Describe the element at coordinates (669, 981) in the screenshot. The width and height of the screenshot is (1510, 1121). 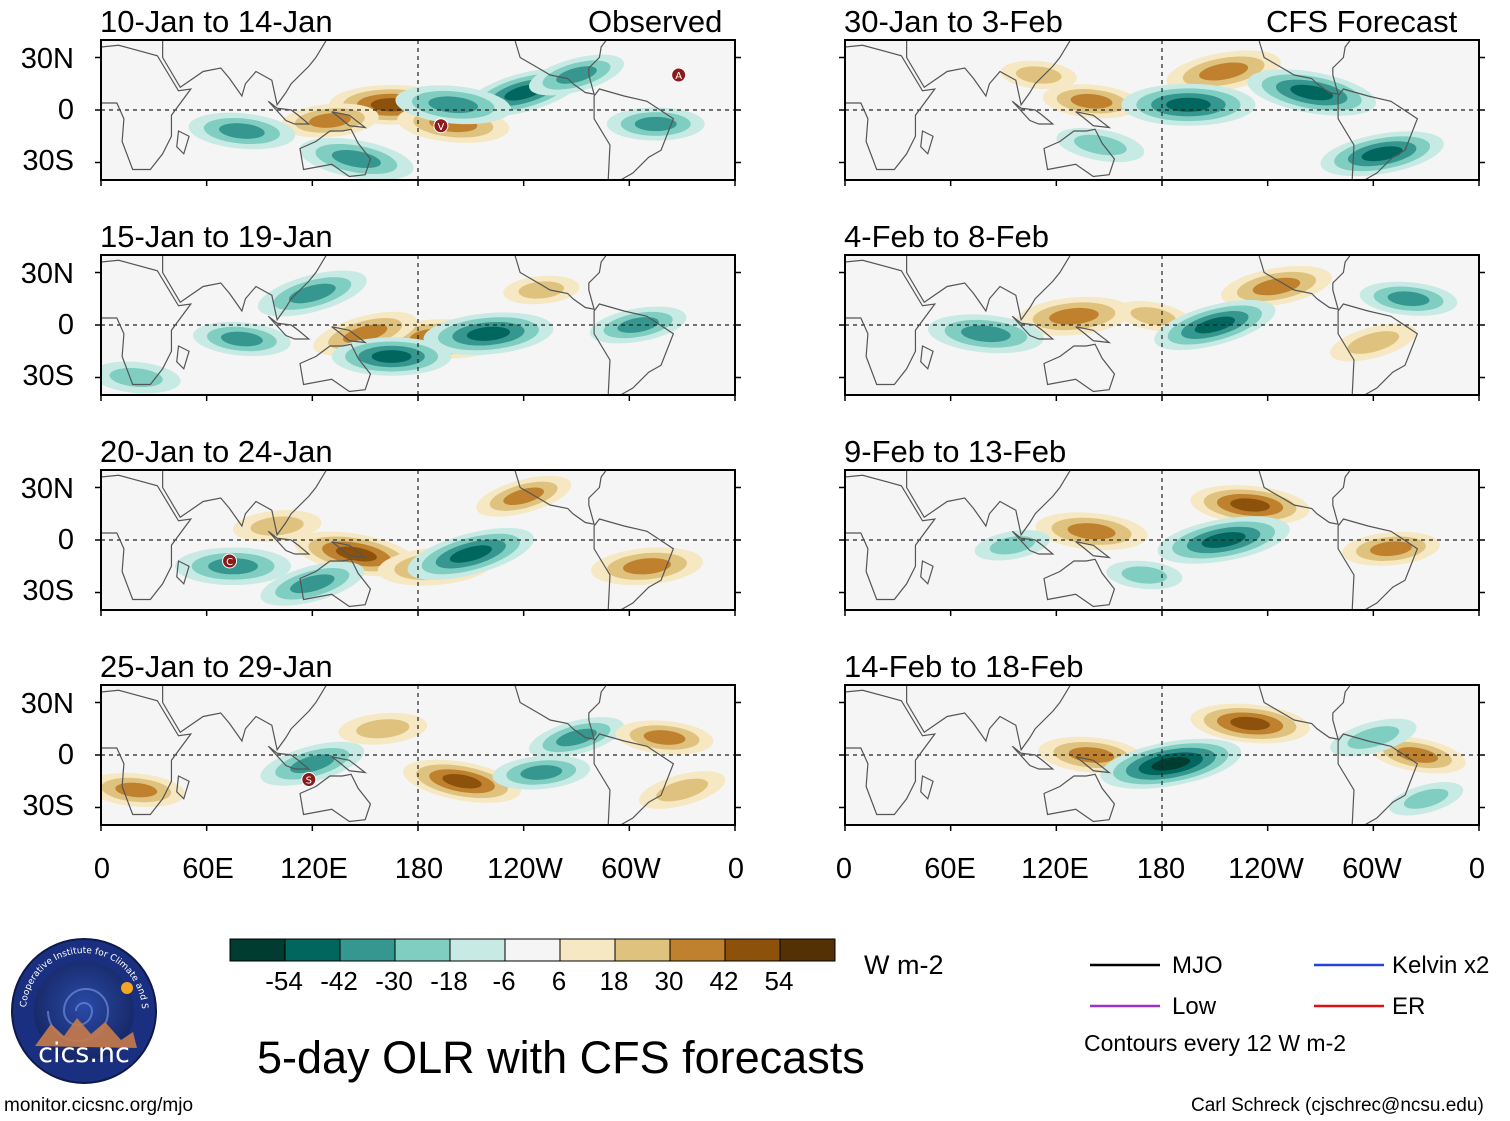
I see `colorbar-label: 30` at that location.